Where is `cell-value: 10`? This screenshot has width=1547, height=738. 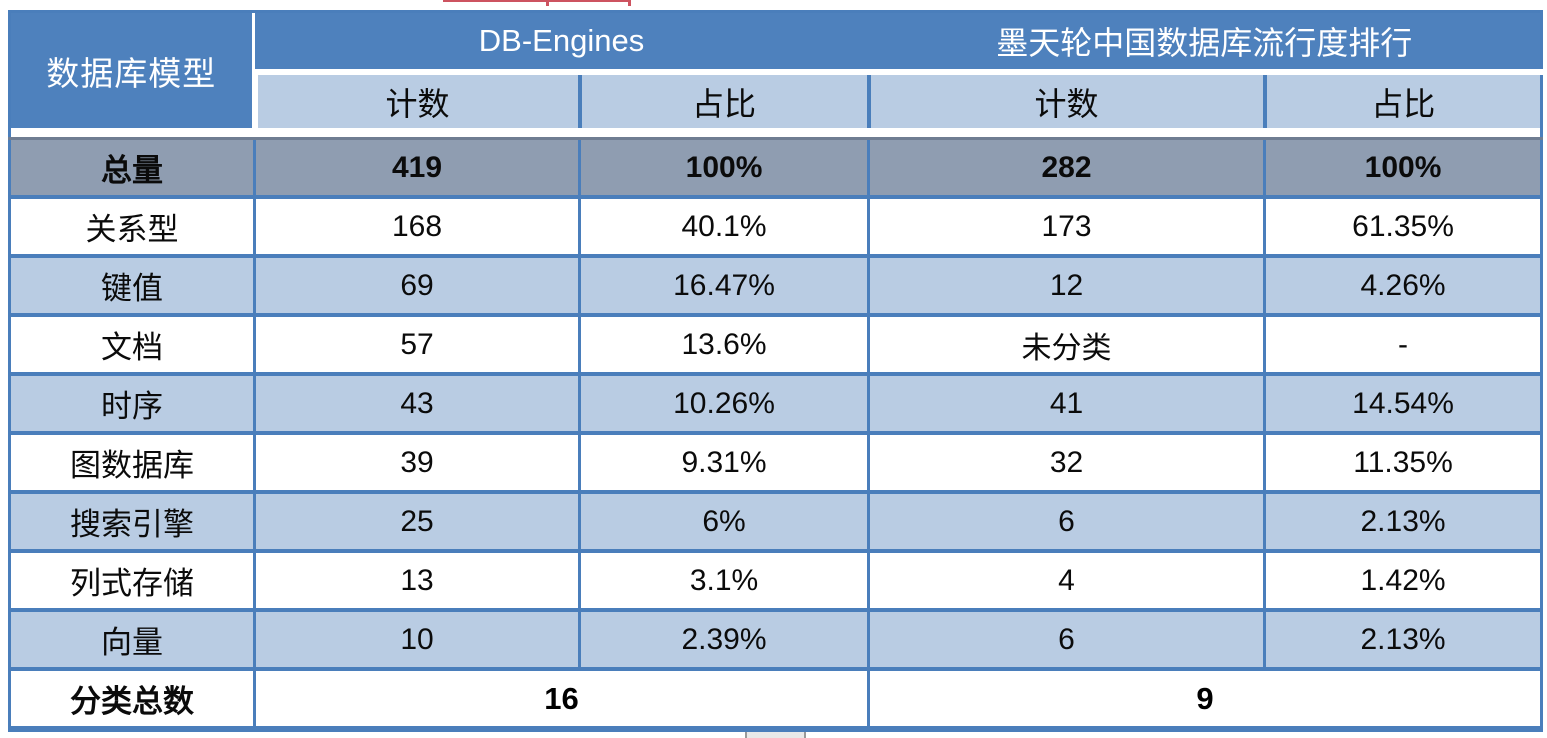
cell-value: 10 is located at coordinates (416, 638).